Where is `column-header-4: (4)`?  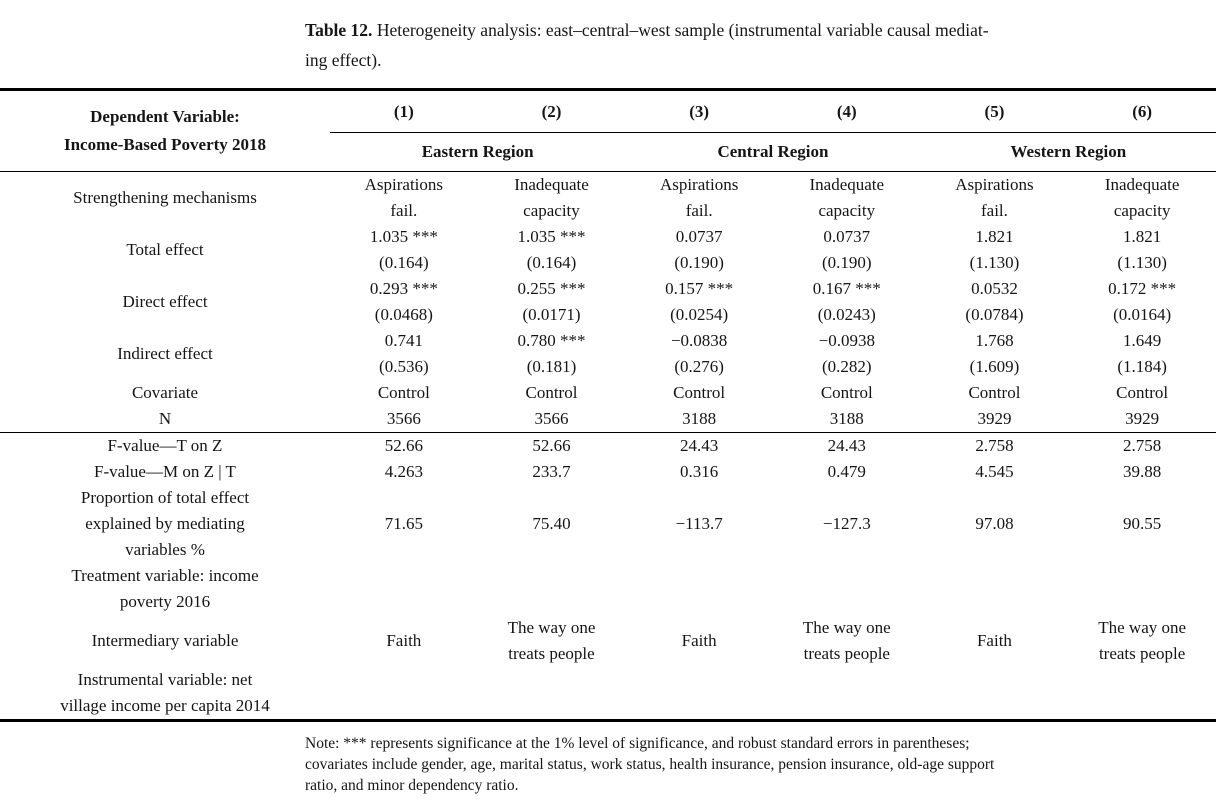 column-header-4: (4) is located at coordinates (846, 111).